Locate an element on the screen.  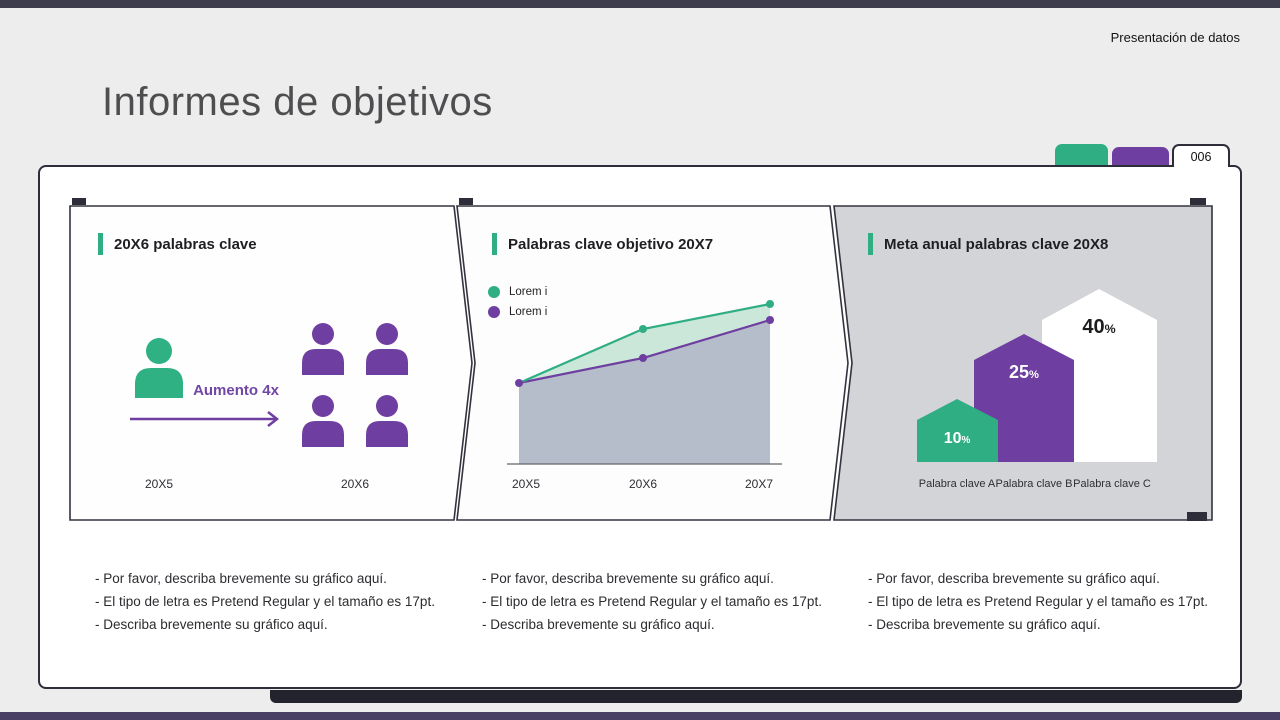
panel3-category-label: Palabra clave B is located at coordinates (1034, 484).